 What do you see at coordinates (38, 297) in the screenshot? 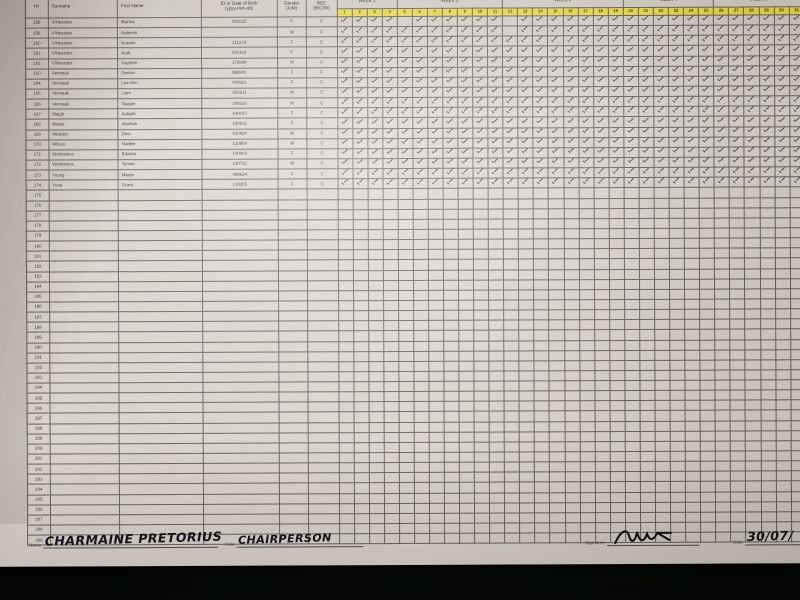
I see `row-number: 185` at bounding box center [38, 297].